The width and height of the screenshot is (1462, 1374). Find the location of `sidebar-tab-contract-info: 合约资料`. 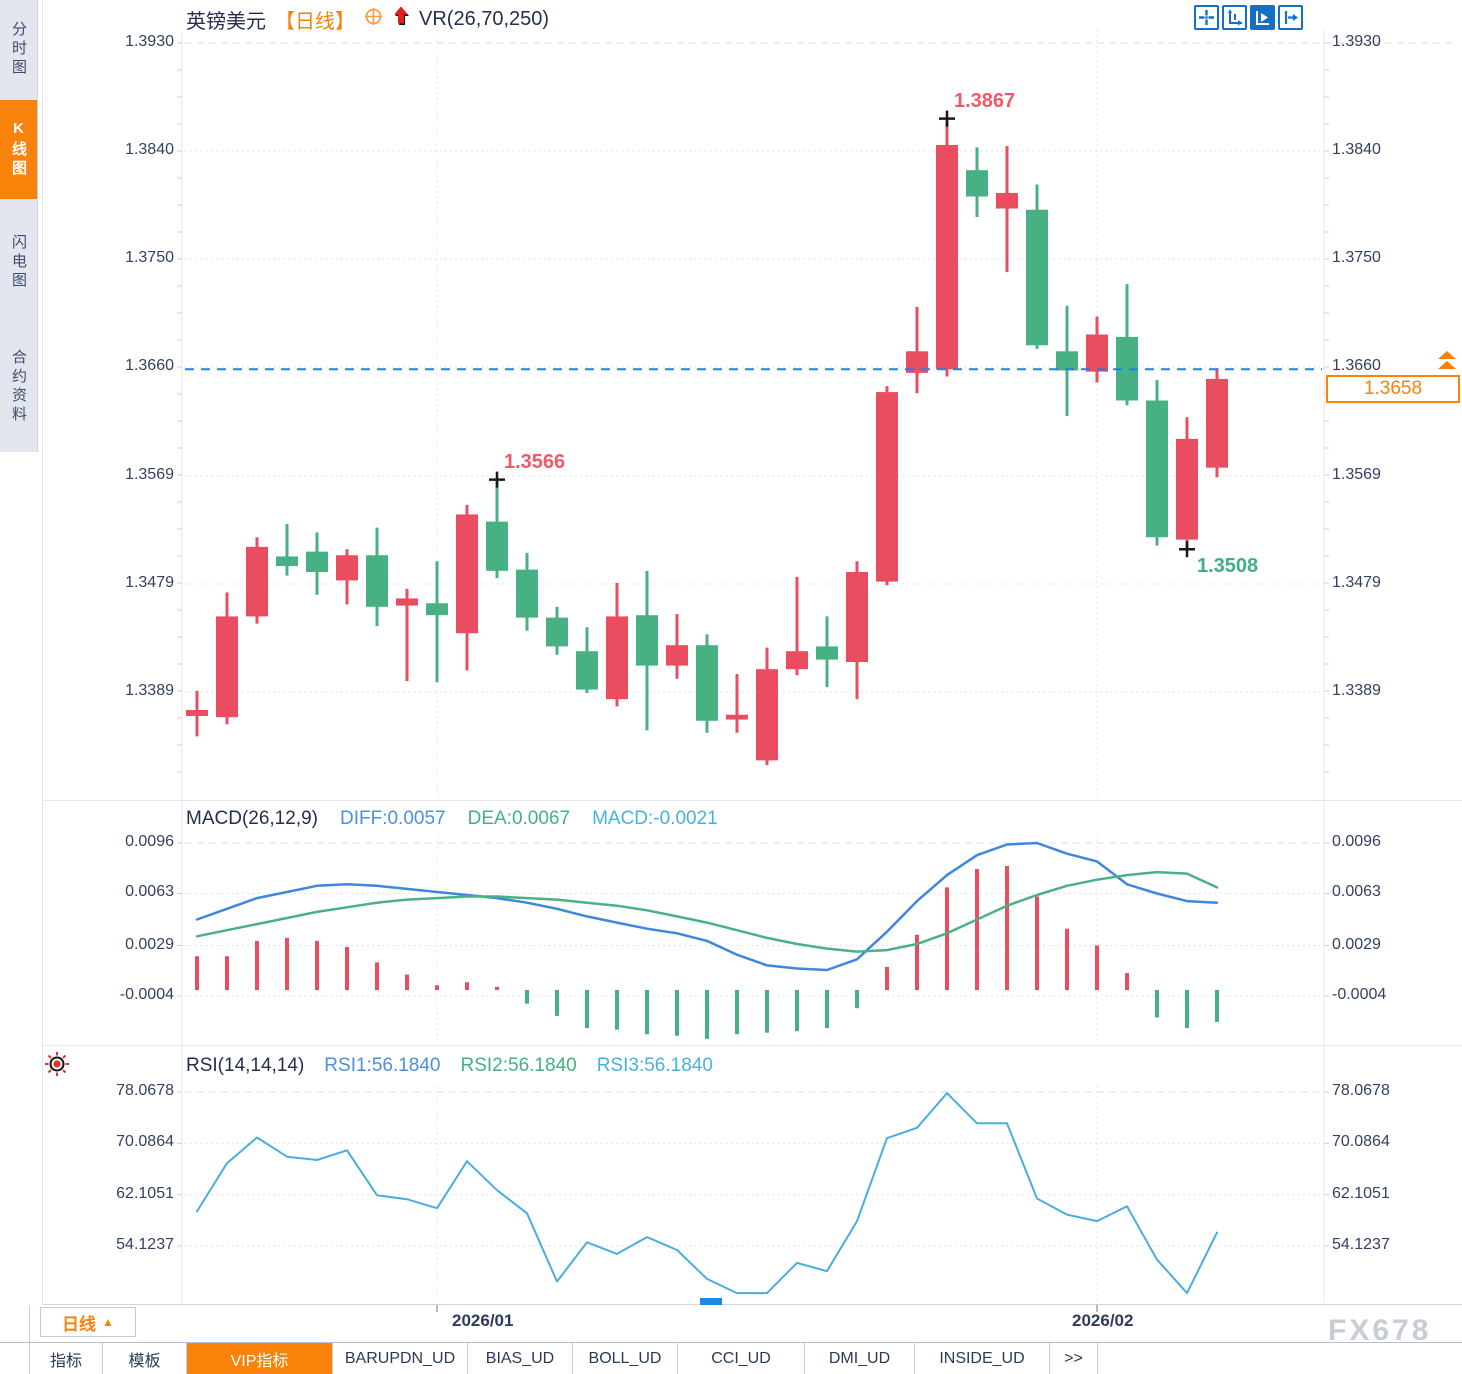

sidebar-tab-contract-info: 合约资料 is located at coordinates (18, 387).